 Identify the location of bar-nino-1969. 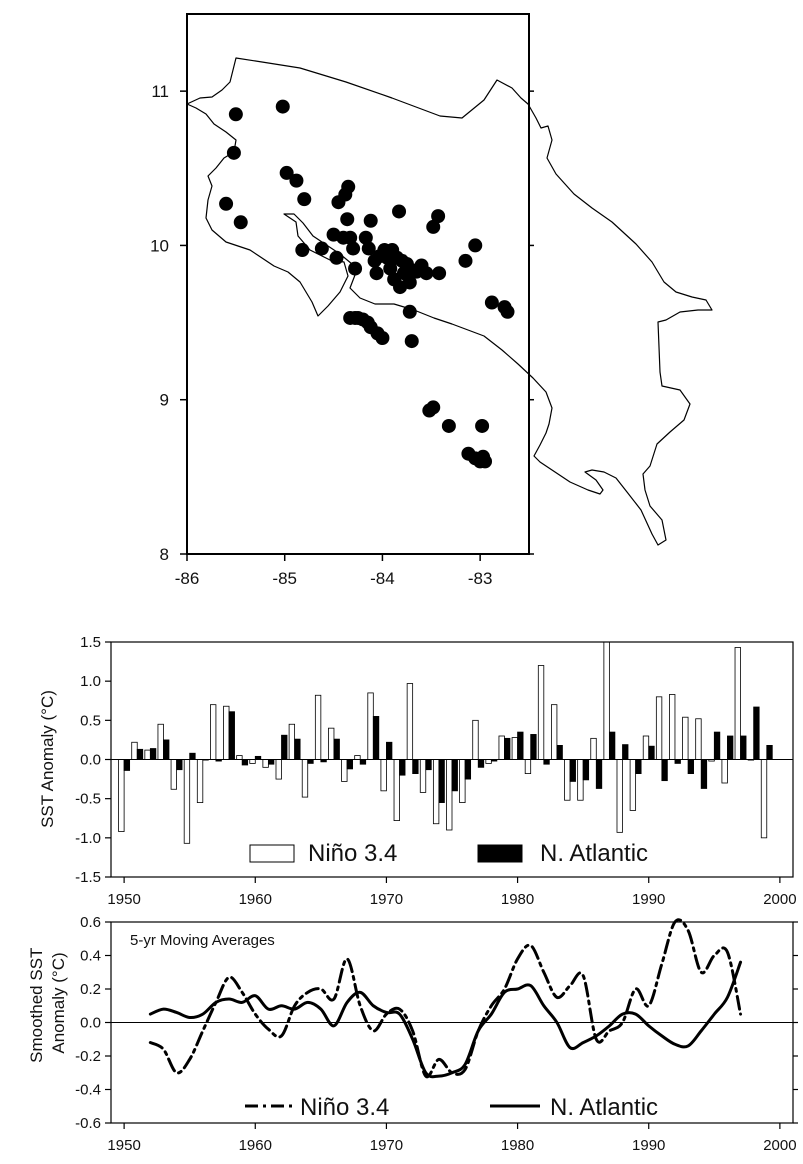
(370, 726).